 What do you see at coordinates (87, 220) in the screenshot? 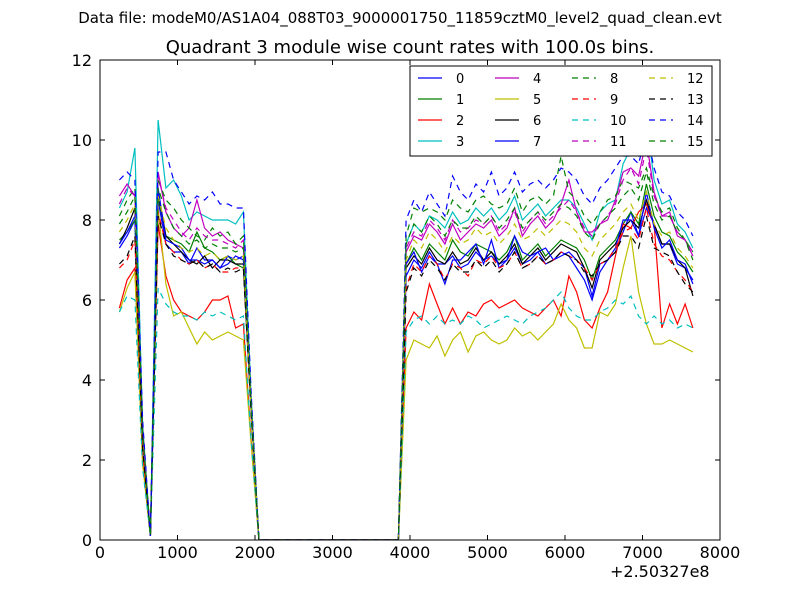
I see `y-tick-label: 8` at bounding box center [87, 220].